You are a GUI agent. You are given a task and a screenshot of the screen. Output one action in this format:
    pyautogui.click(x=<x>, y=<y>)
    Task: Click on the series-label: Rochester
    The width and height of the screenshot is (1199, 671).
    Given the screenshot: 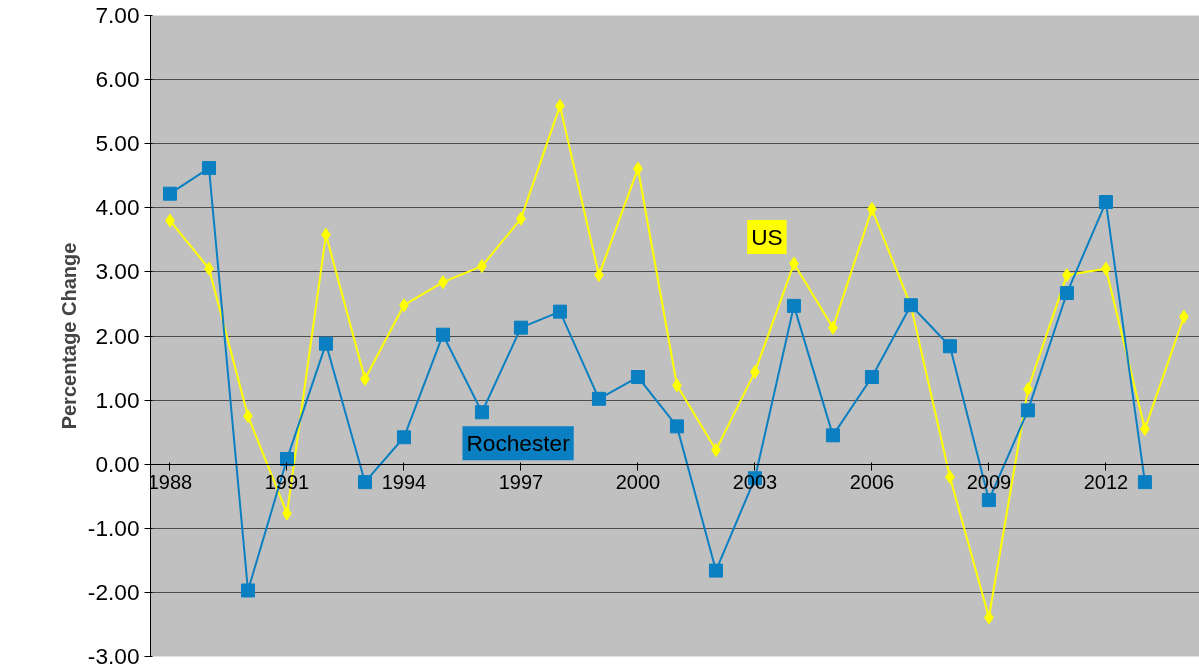 What is the action you would take?
    pyautogui.click(x=518, y=443)
    